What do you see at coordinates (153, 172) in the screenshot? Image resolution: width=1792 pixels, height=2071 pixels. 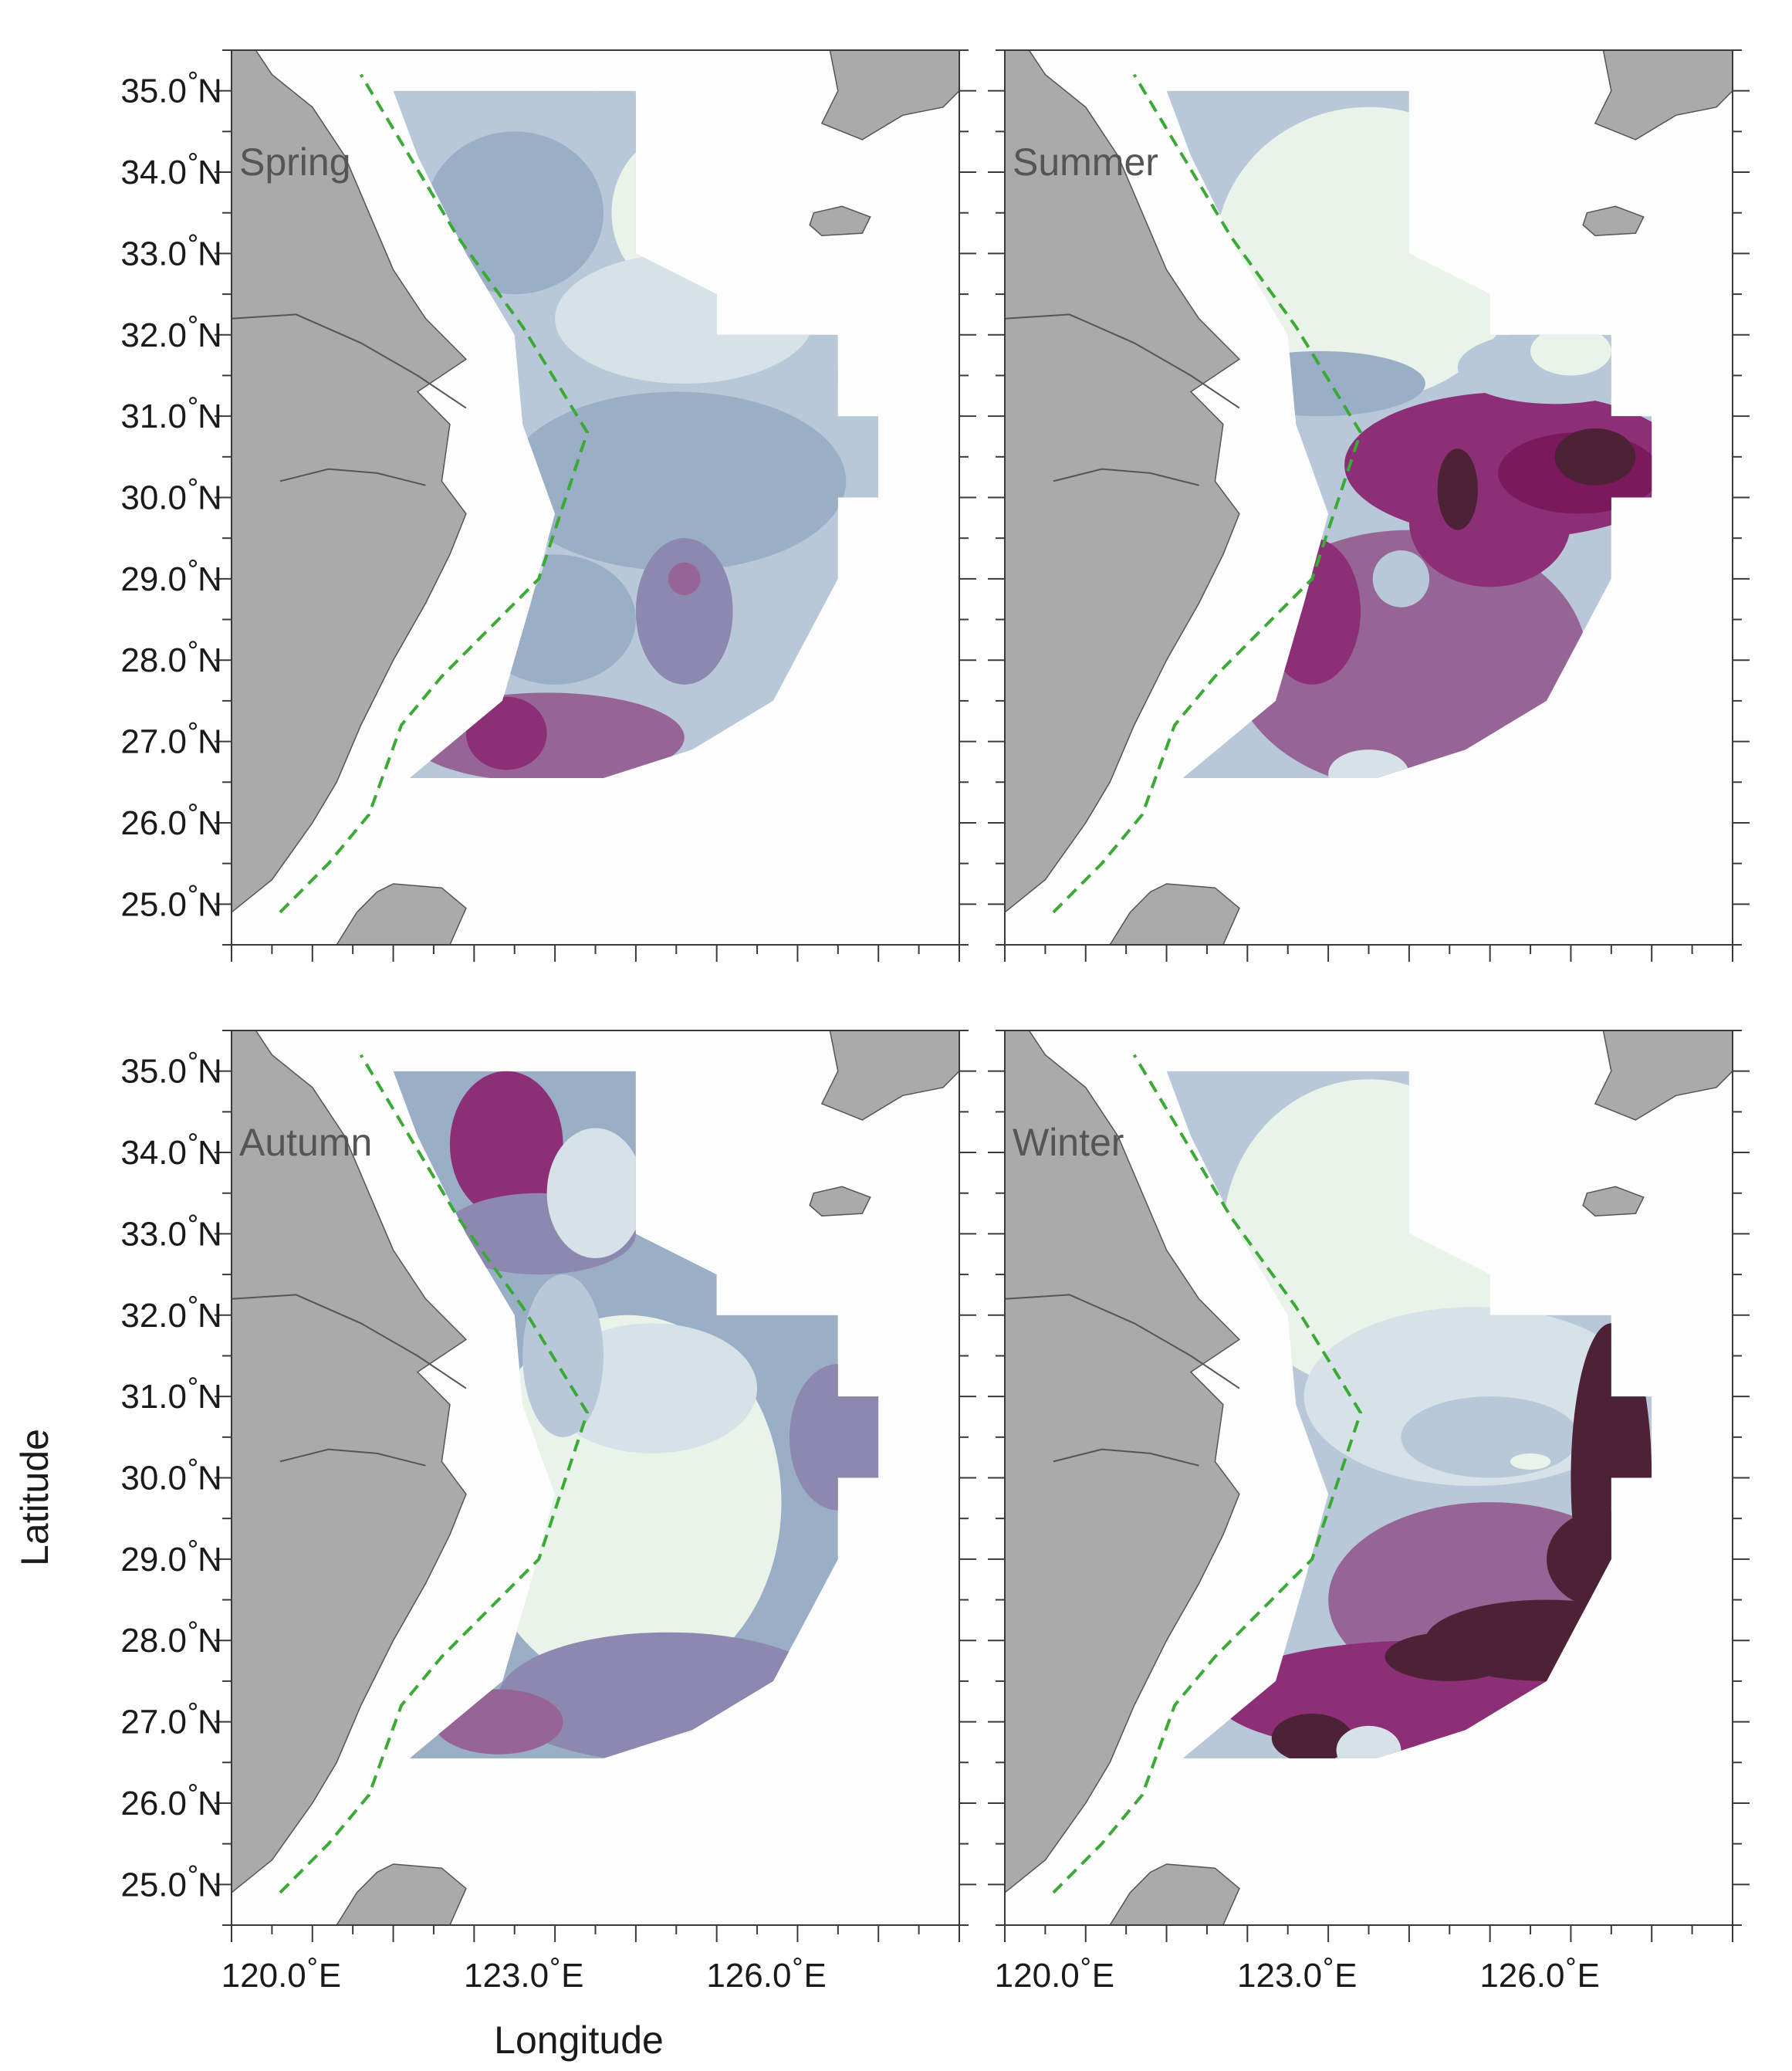 I see `lat-tick-label: 34.0` at bounding box center [153, 172].